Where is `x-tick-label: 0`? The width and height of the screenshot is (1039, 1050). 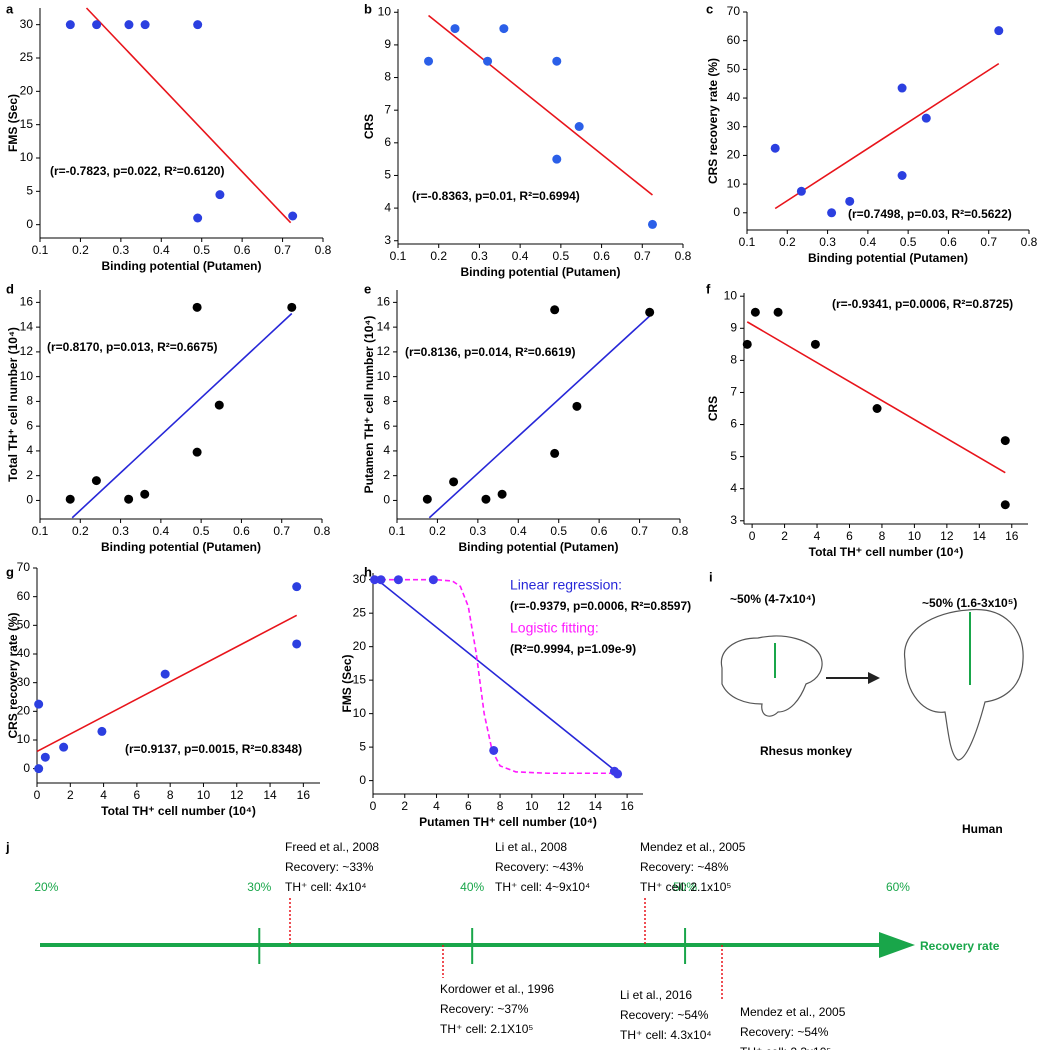
x-tick-label: 0 is located at coordinates (373, 806).